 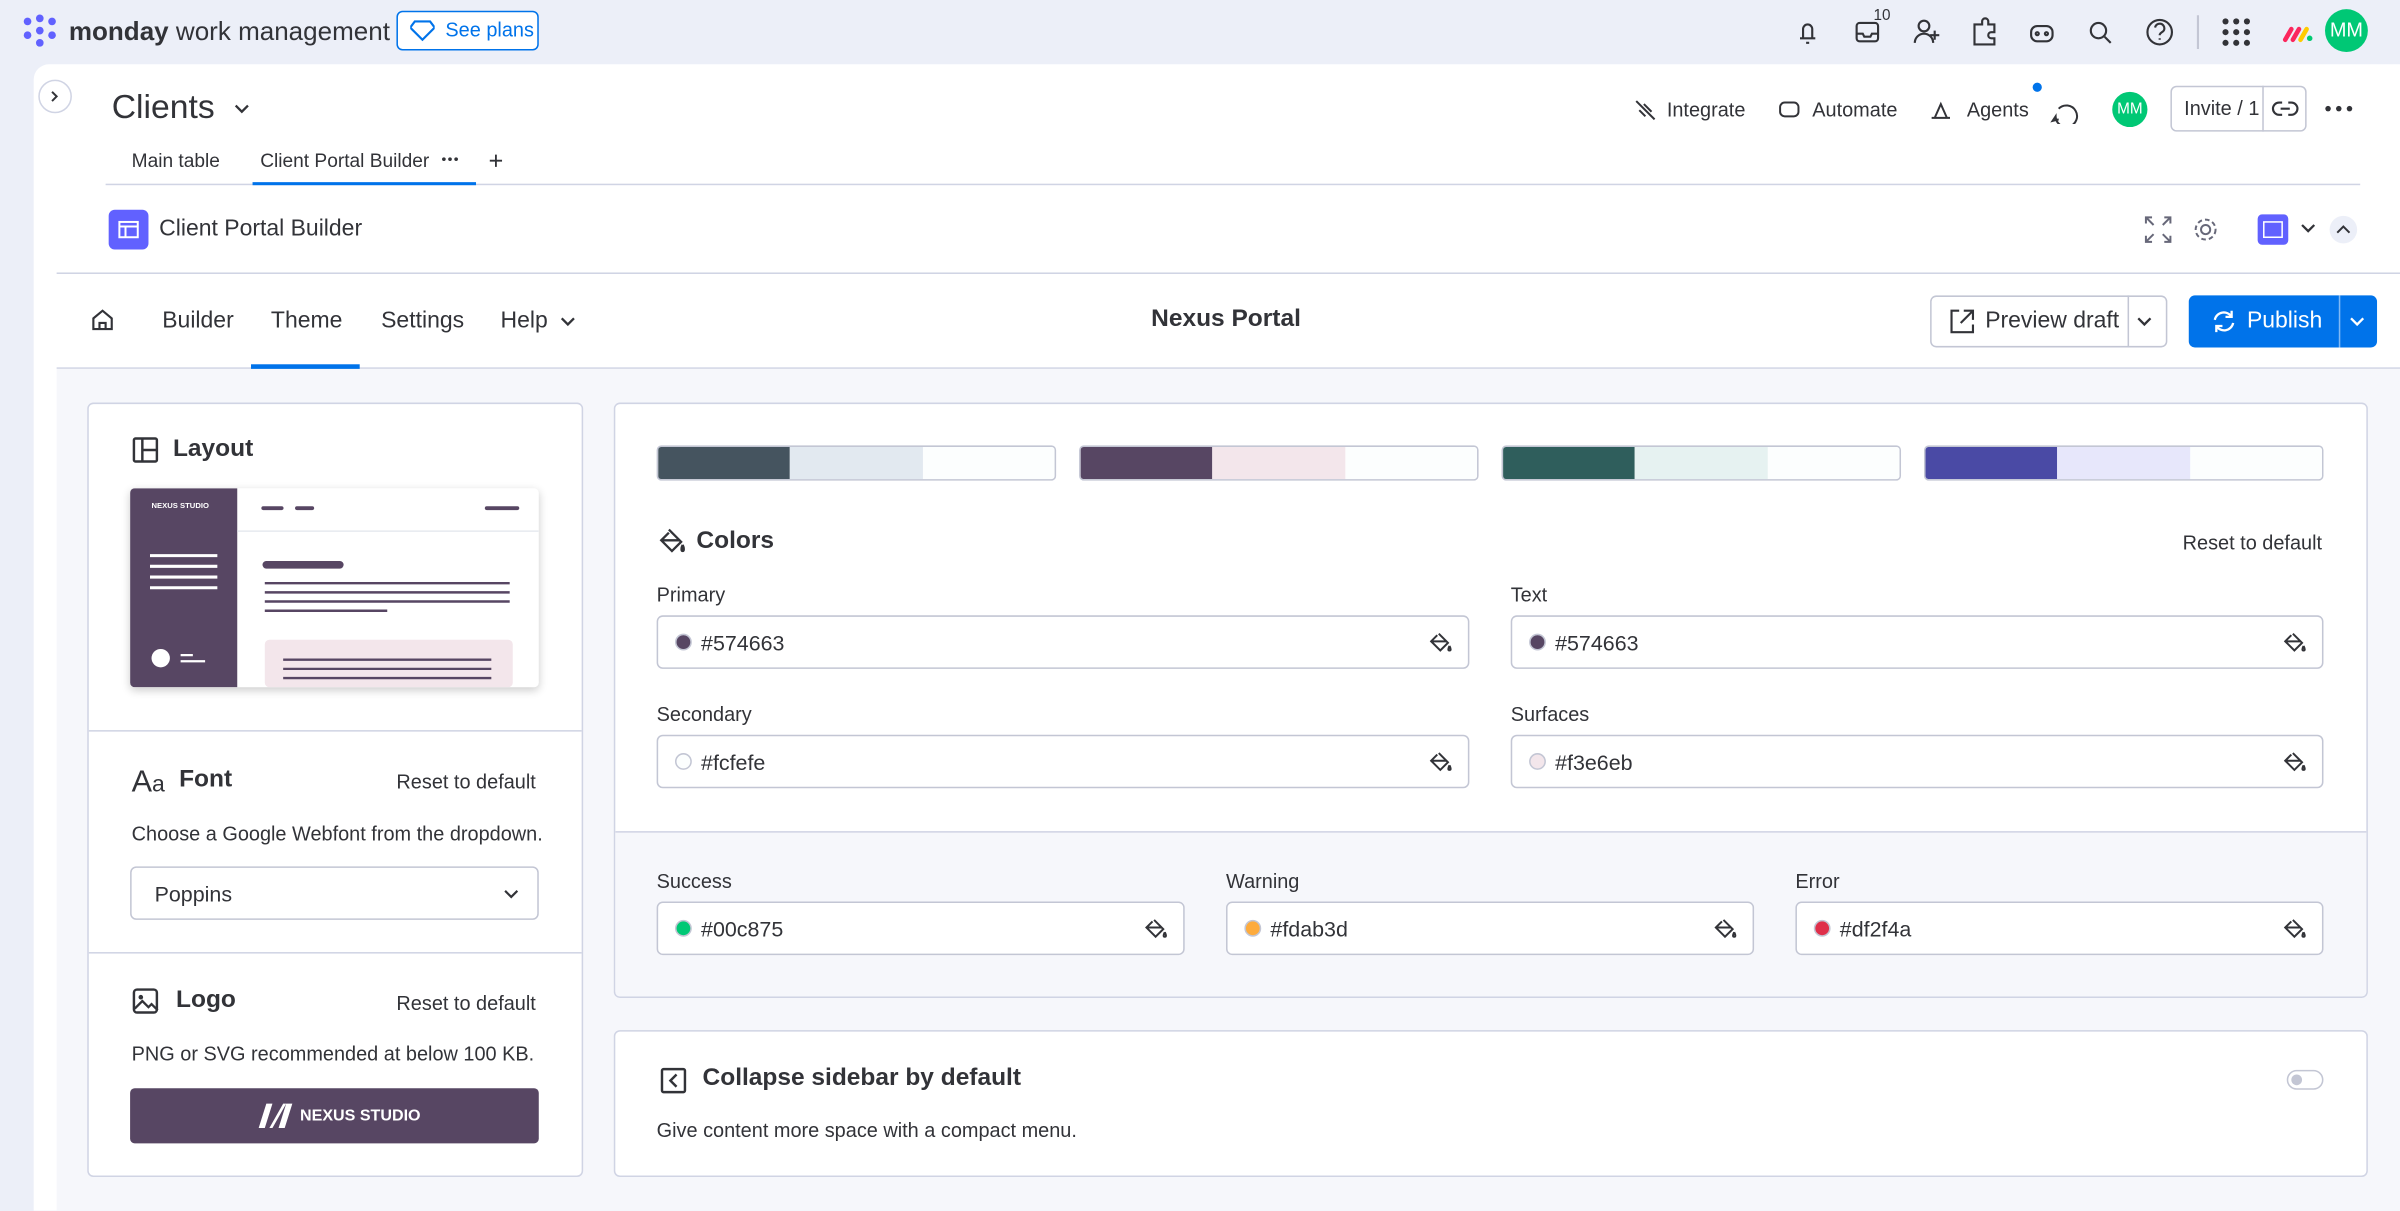 What do you see at coordinates (345, 160) in the screenshot?
I see `tab-client-portal: Client Portal Builder` at bounding box center [345, 160].